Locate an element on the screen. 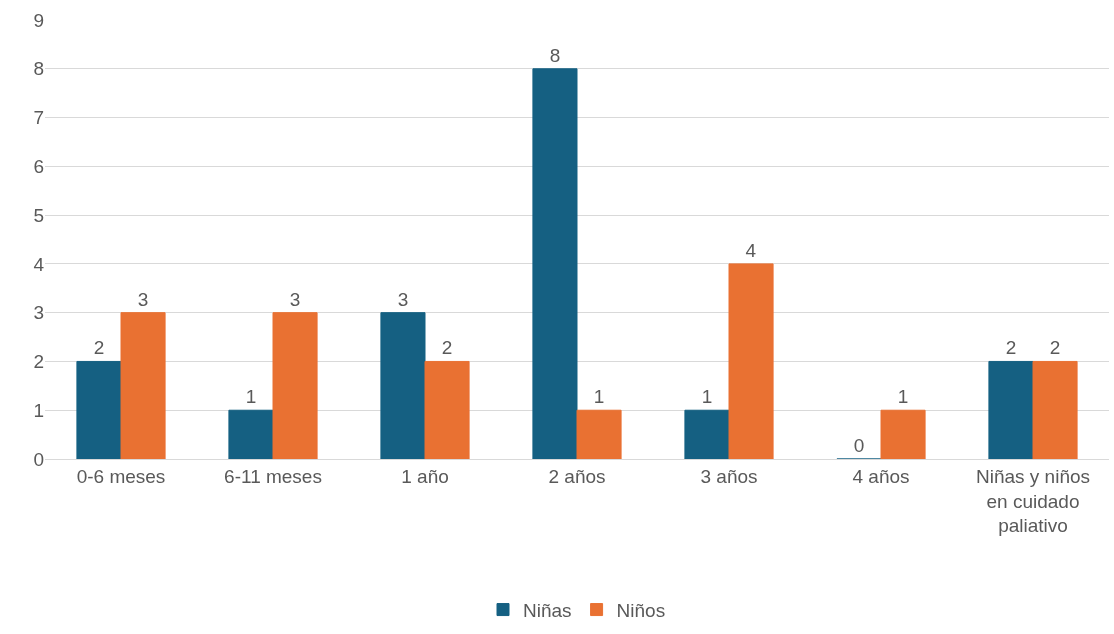 The image size is (1114, 634). y-tick-label: 2 is located at coordinates (38, 362).